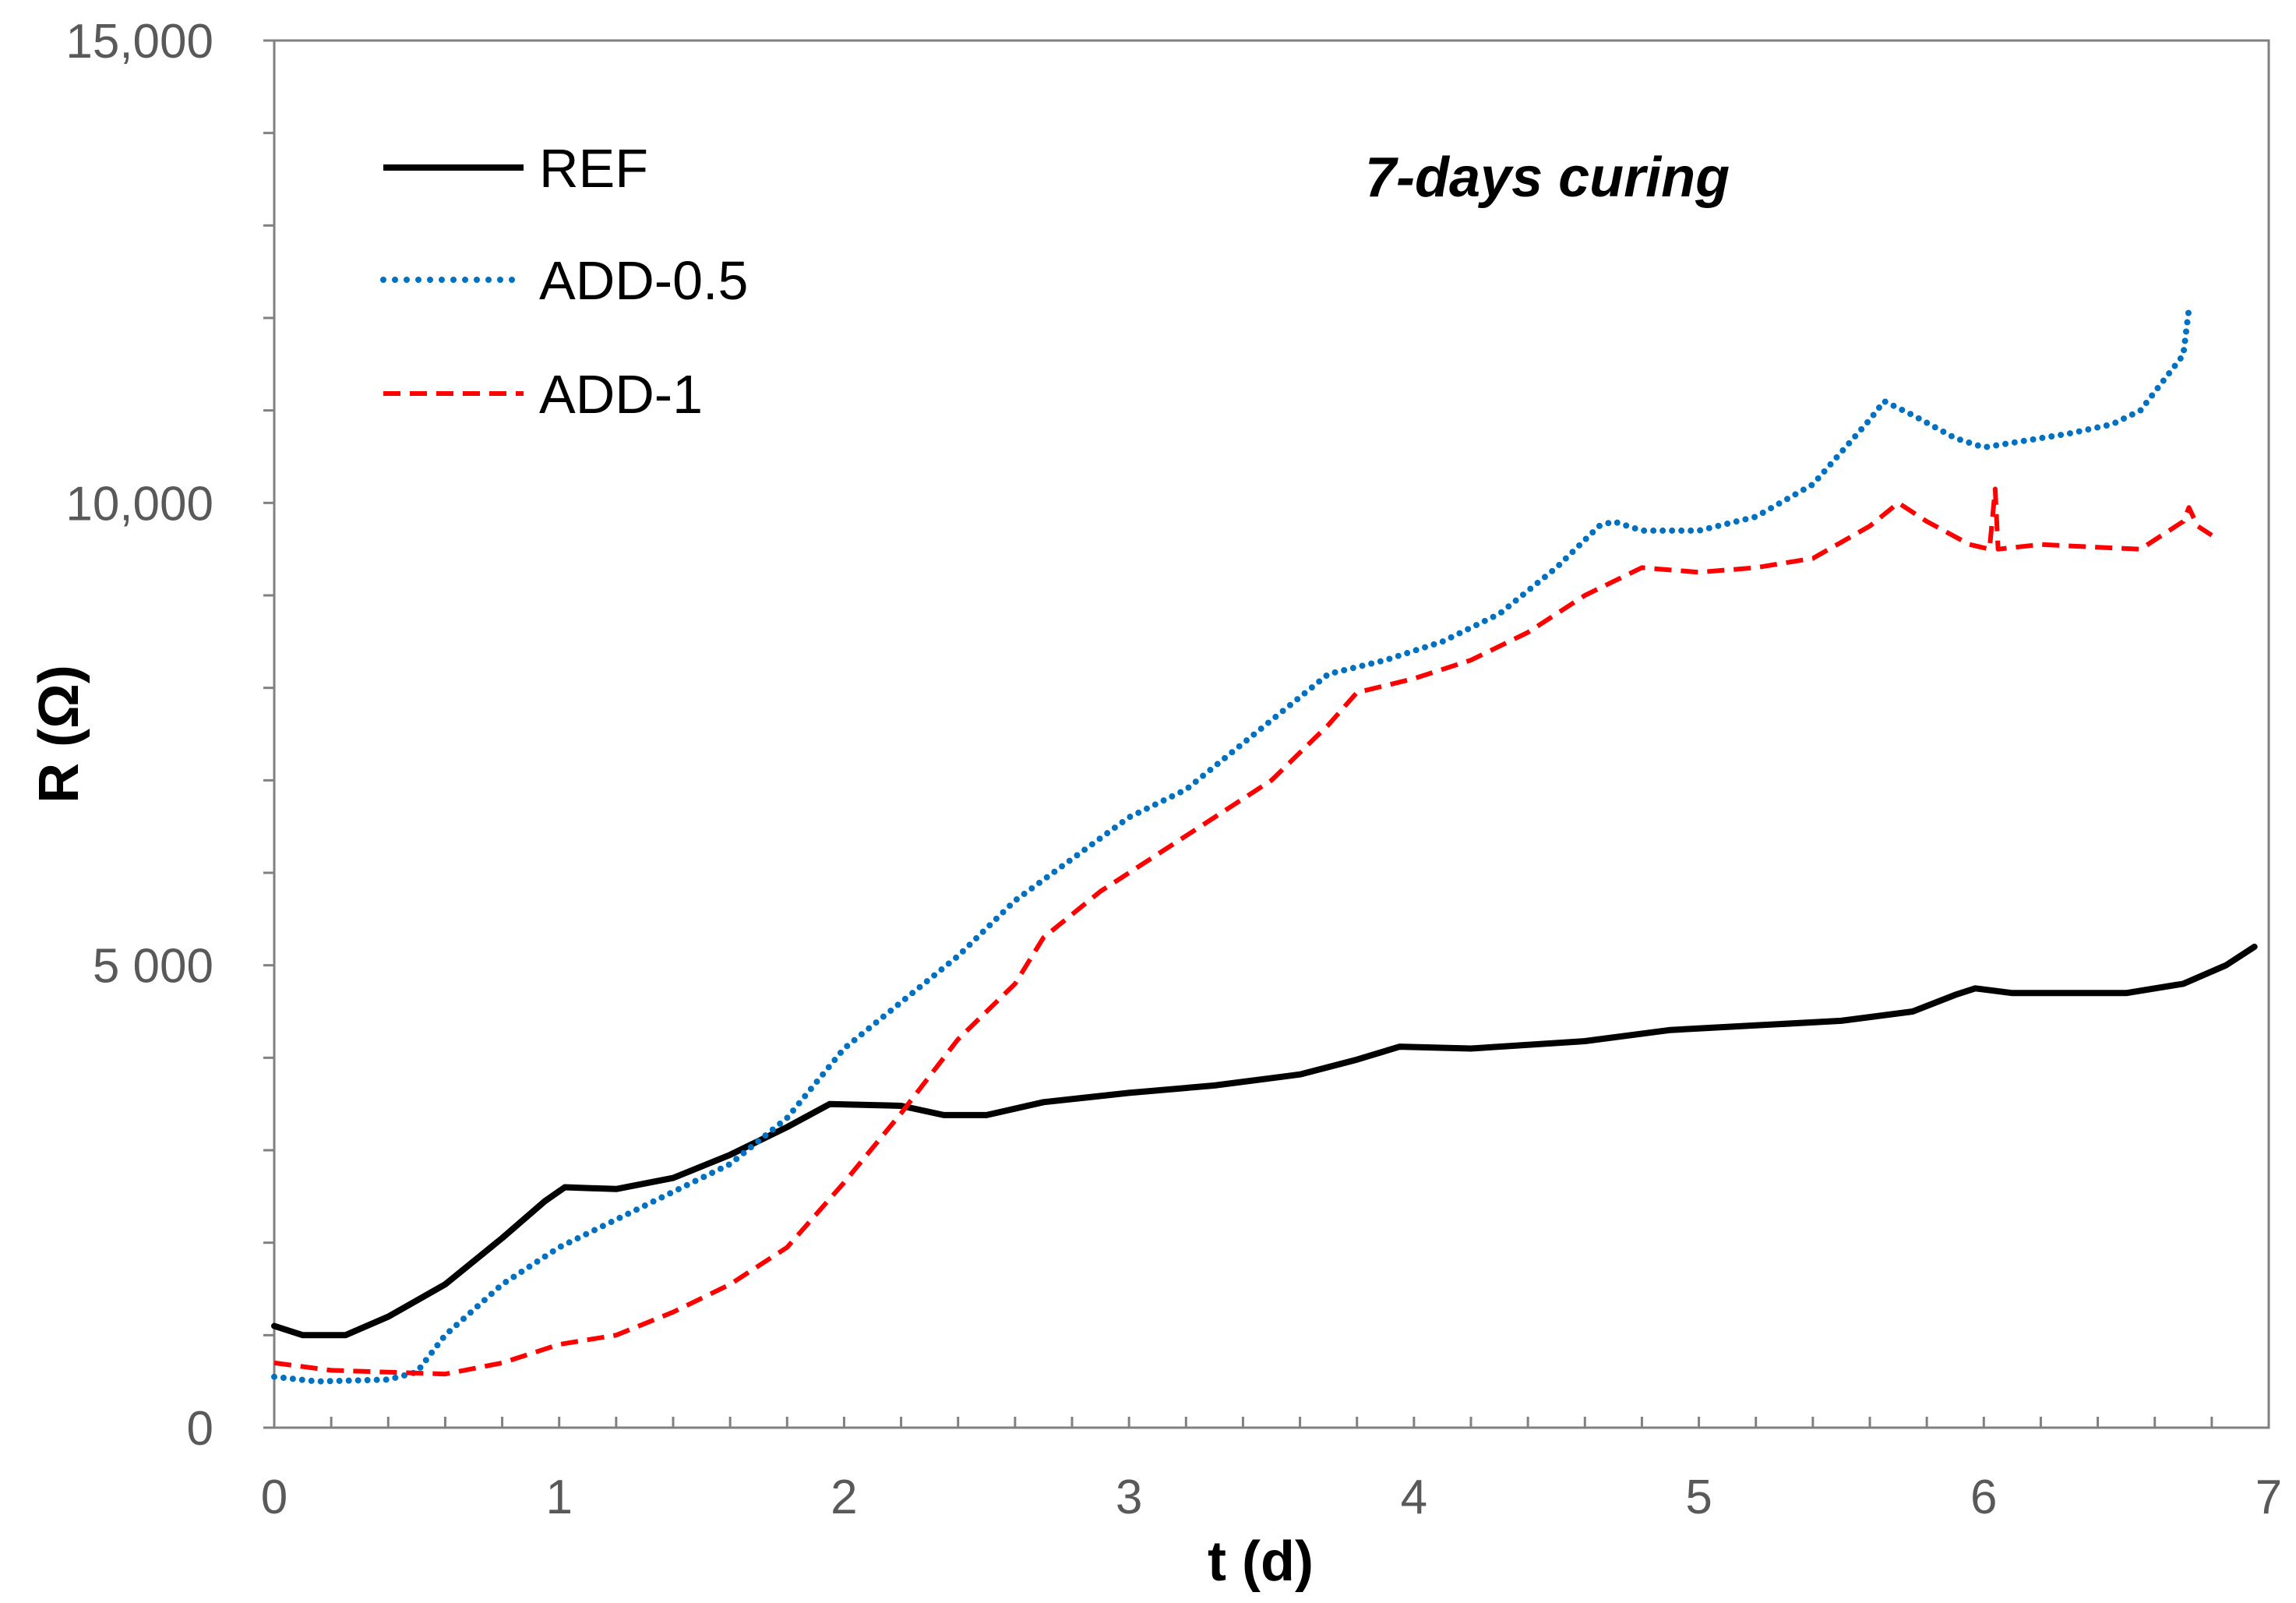  Describe the element at coordinates (153, 967) in the screenshot. I see `y-tick-label: 5 000` at that location.